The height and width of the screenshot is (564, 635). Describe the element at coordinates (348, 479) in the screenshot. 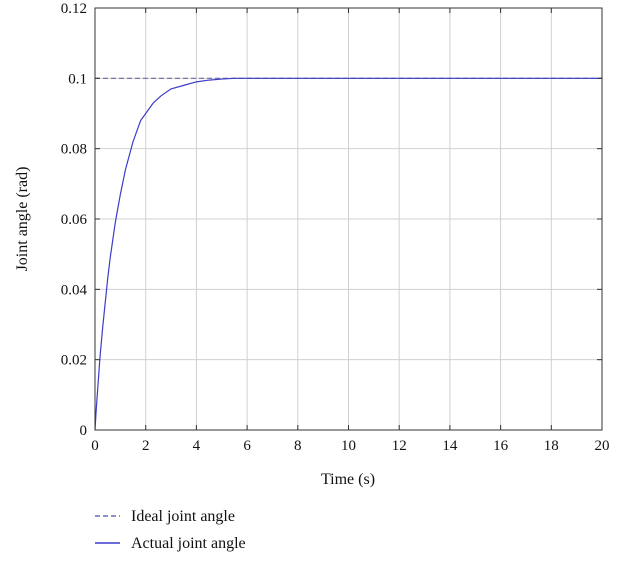

I see `x-axis-label: Time (s)` at that location.